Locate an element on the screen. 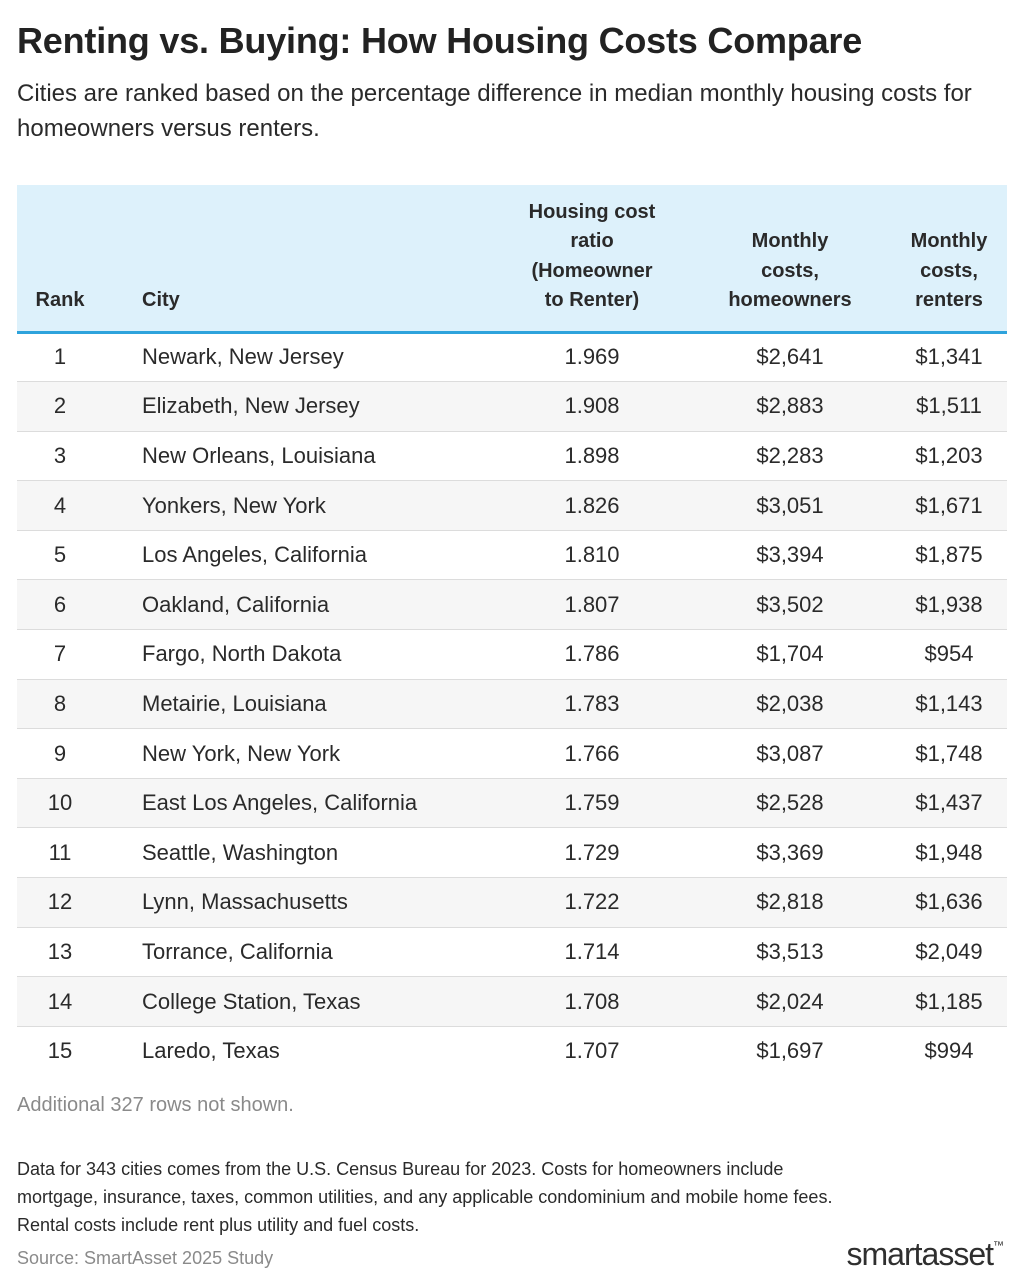 Image resolution: width=1024 pixels, height=1288 pixels. homeowner-cost-cell: $2,528 is located at coordinates (790, 803).